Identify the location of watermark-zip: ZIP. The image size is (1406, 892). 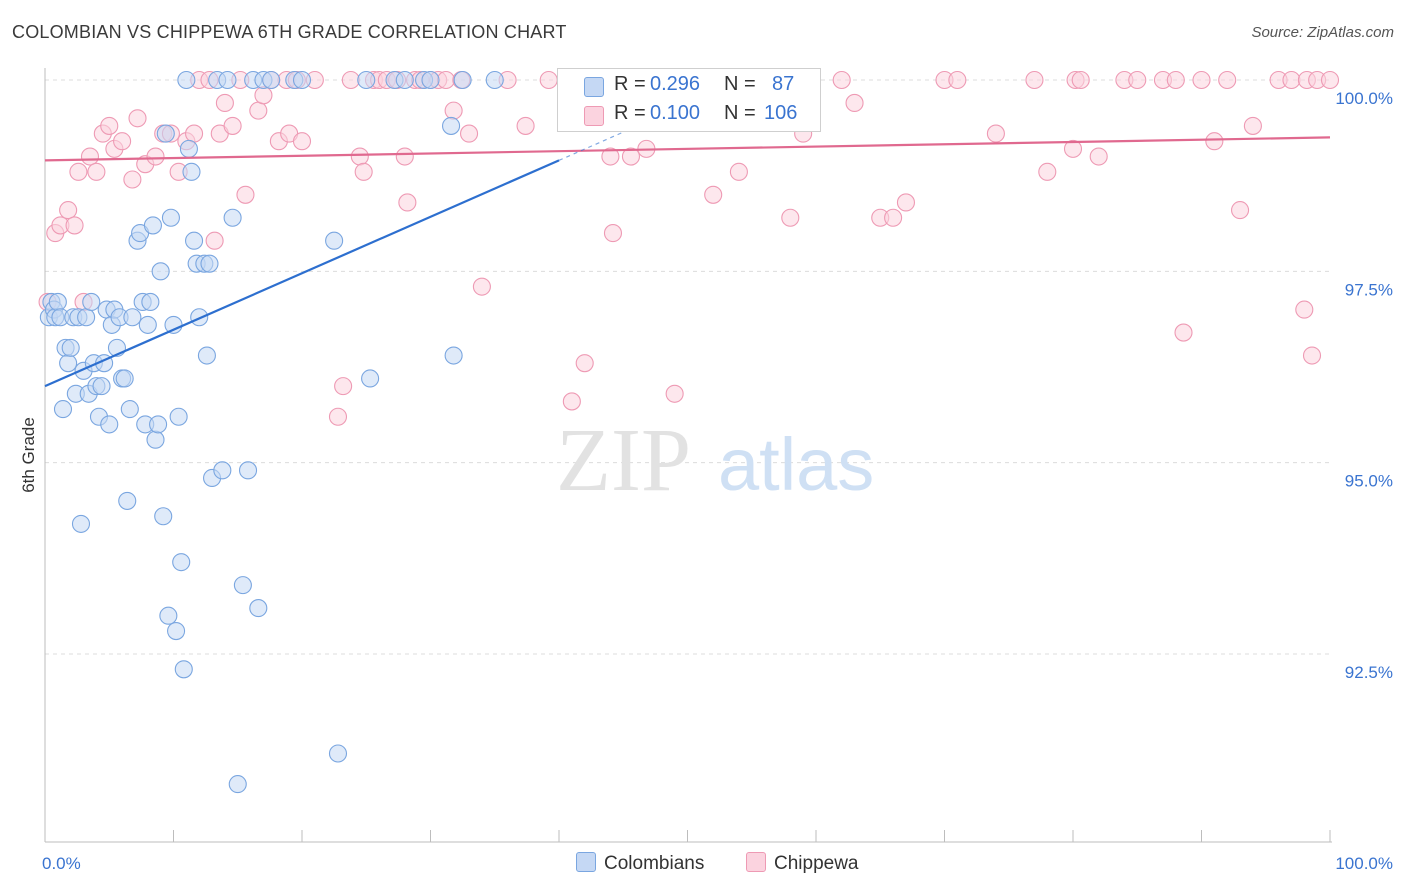
(623, 460).